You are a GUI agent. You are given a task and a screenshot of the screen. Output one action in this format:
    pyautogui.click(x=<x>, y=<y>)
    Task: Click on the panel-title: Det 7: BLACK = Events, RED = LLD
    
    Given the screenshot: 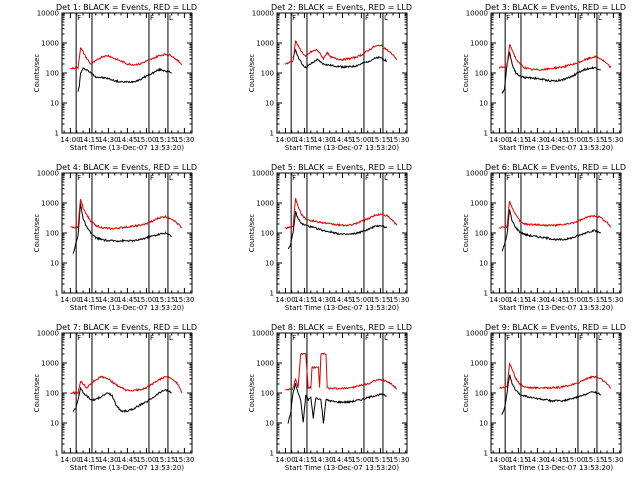 What is the action you would take?
    pyautogui.click(x=126, y=327)
    